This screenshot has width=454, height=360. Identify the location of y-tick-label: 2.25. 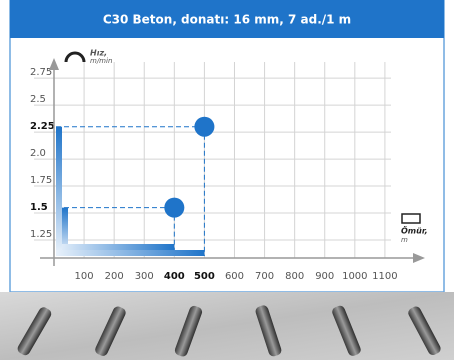
(42, 126).